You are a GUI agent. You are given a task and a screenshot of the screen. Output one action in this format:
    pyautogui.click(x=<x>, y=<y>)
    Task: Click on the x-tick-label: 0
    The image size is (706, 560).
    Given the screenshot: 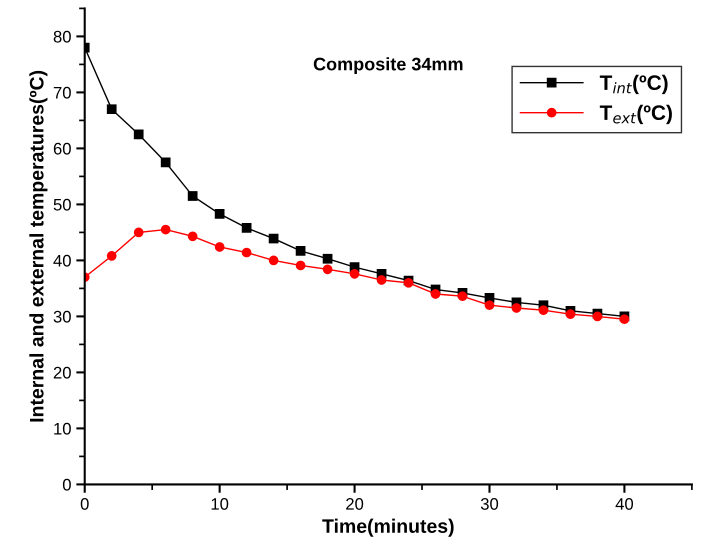 What is the action you would take?
    pyautogui.click(x=84, y=504)
    